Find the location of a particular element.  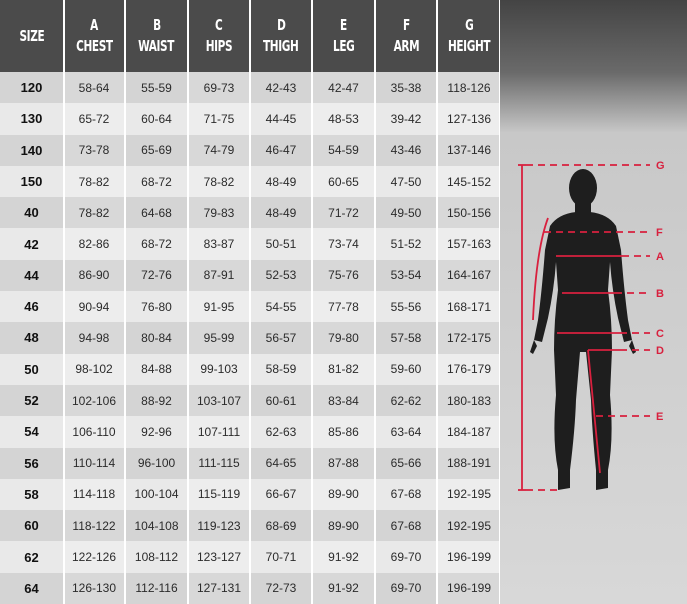

measurement-cell: 64-65 is located at coordinates (281, 463).